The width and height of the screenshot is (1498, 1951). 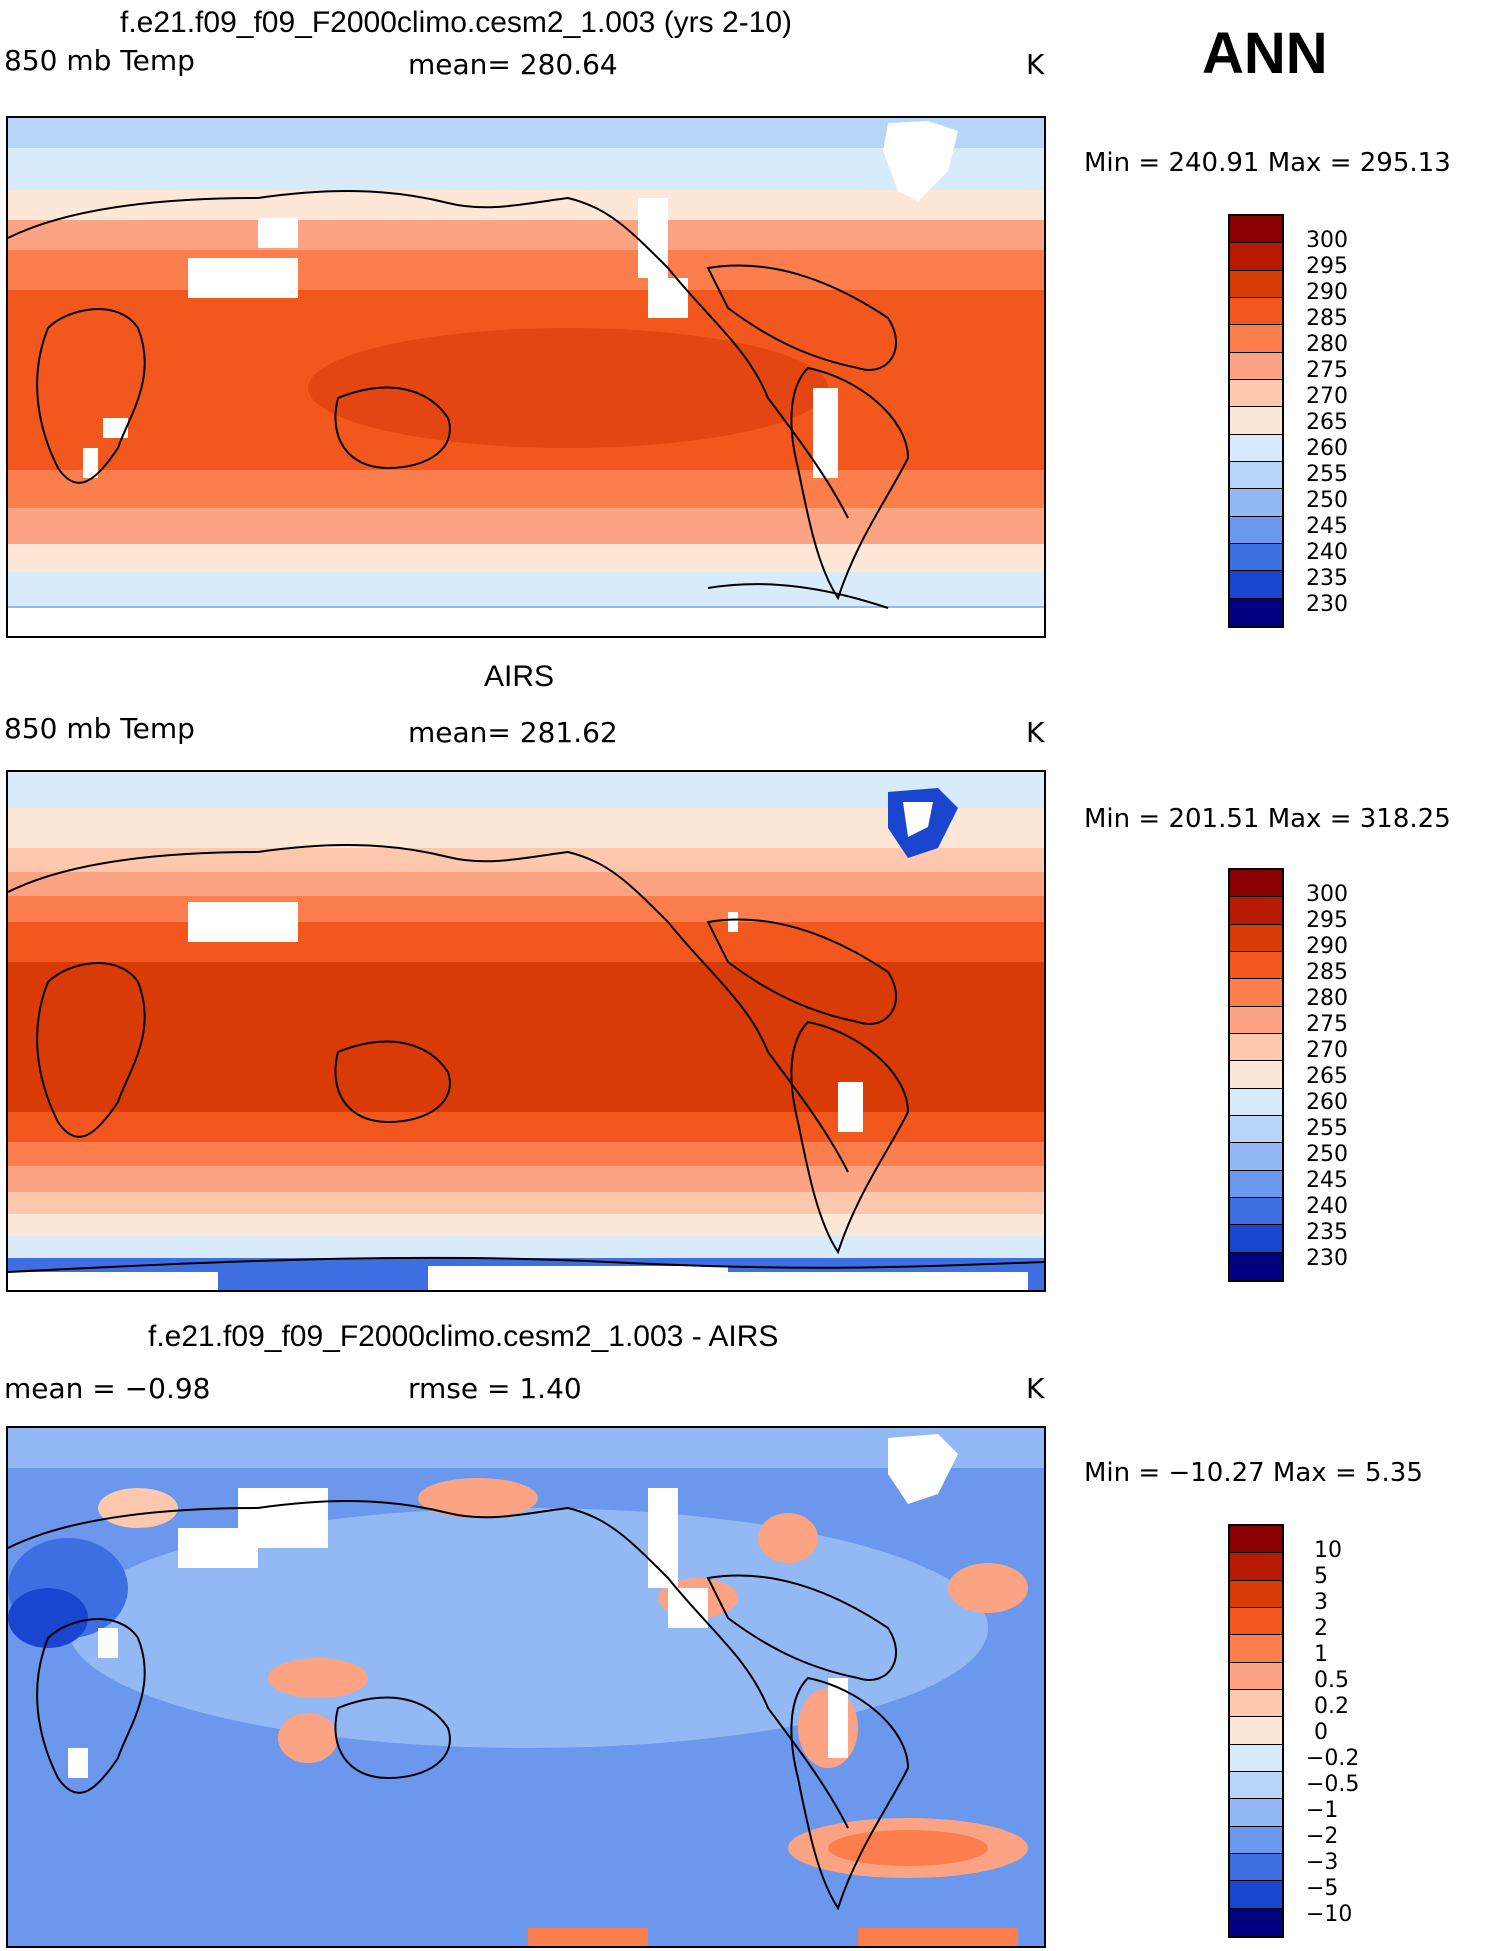 What do you see at coordinates (1267, 819) in the screenshot?
I see `panel2-minmax: Min = 201.51 Max = 318.25` at bounding box center [1267, 819].